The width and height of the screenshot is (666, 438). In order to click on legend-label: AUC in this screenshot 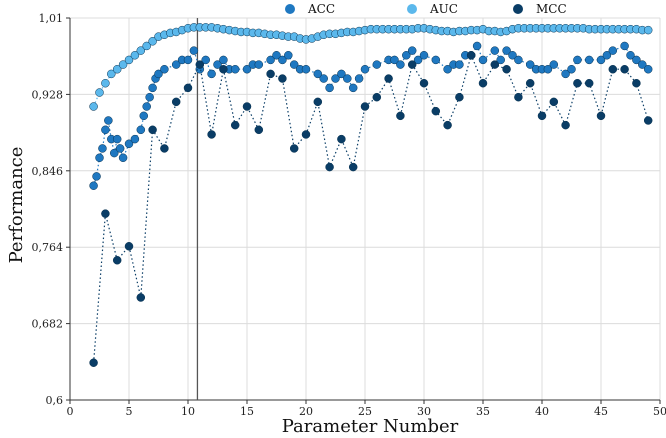, I will do `click(443, 9)`.